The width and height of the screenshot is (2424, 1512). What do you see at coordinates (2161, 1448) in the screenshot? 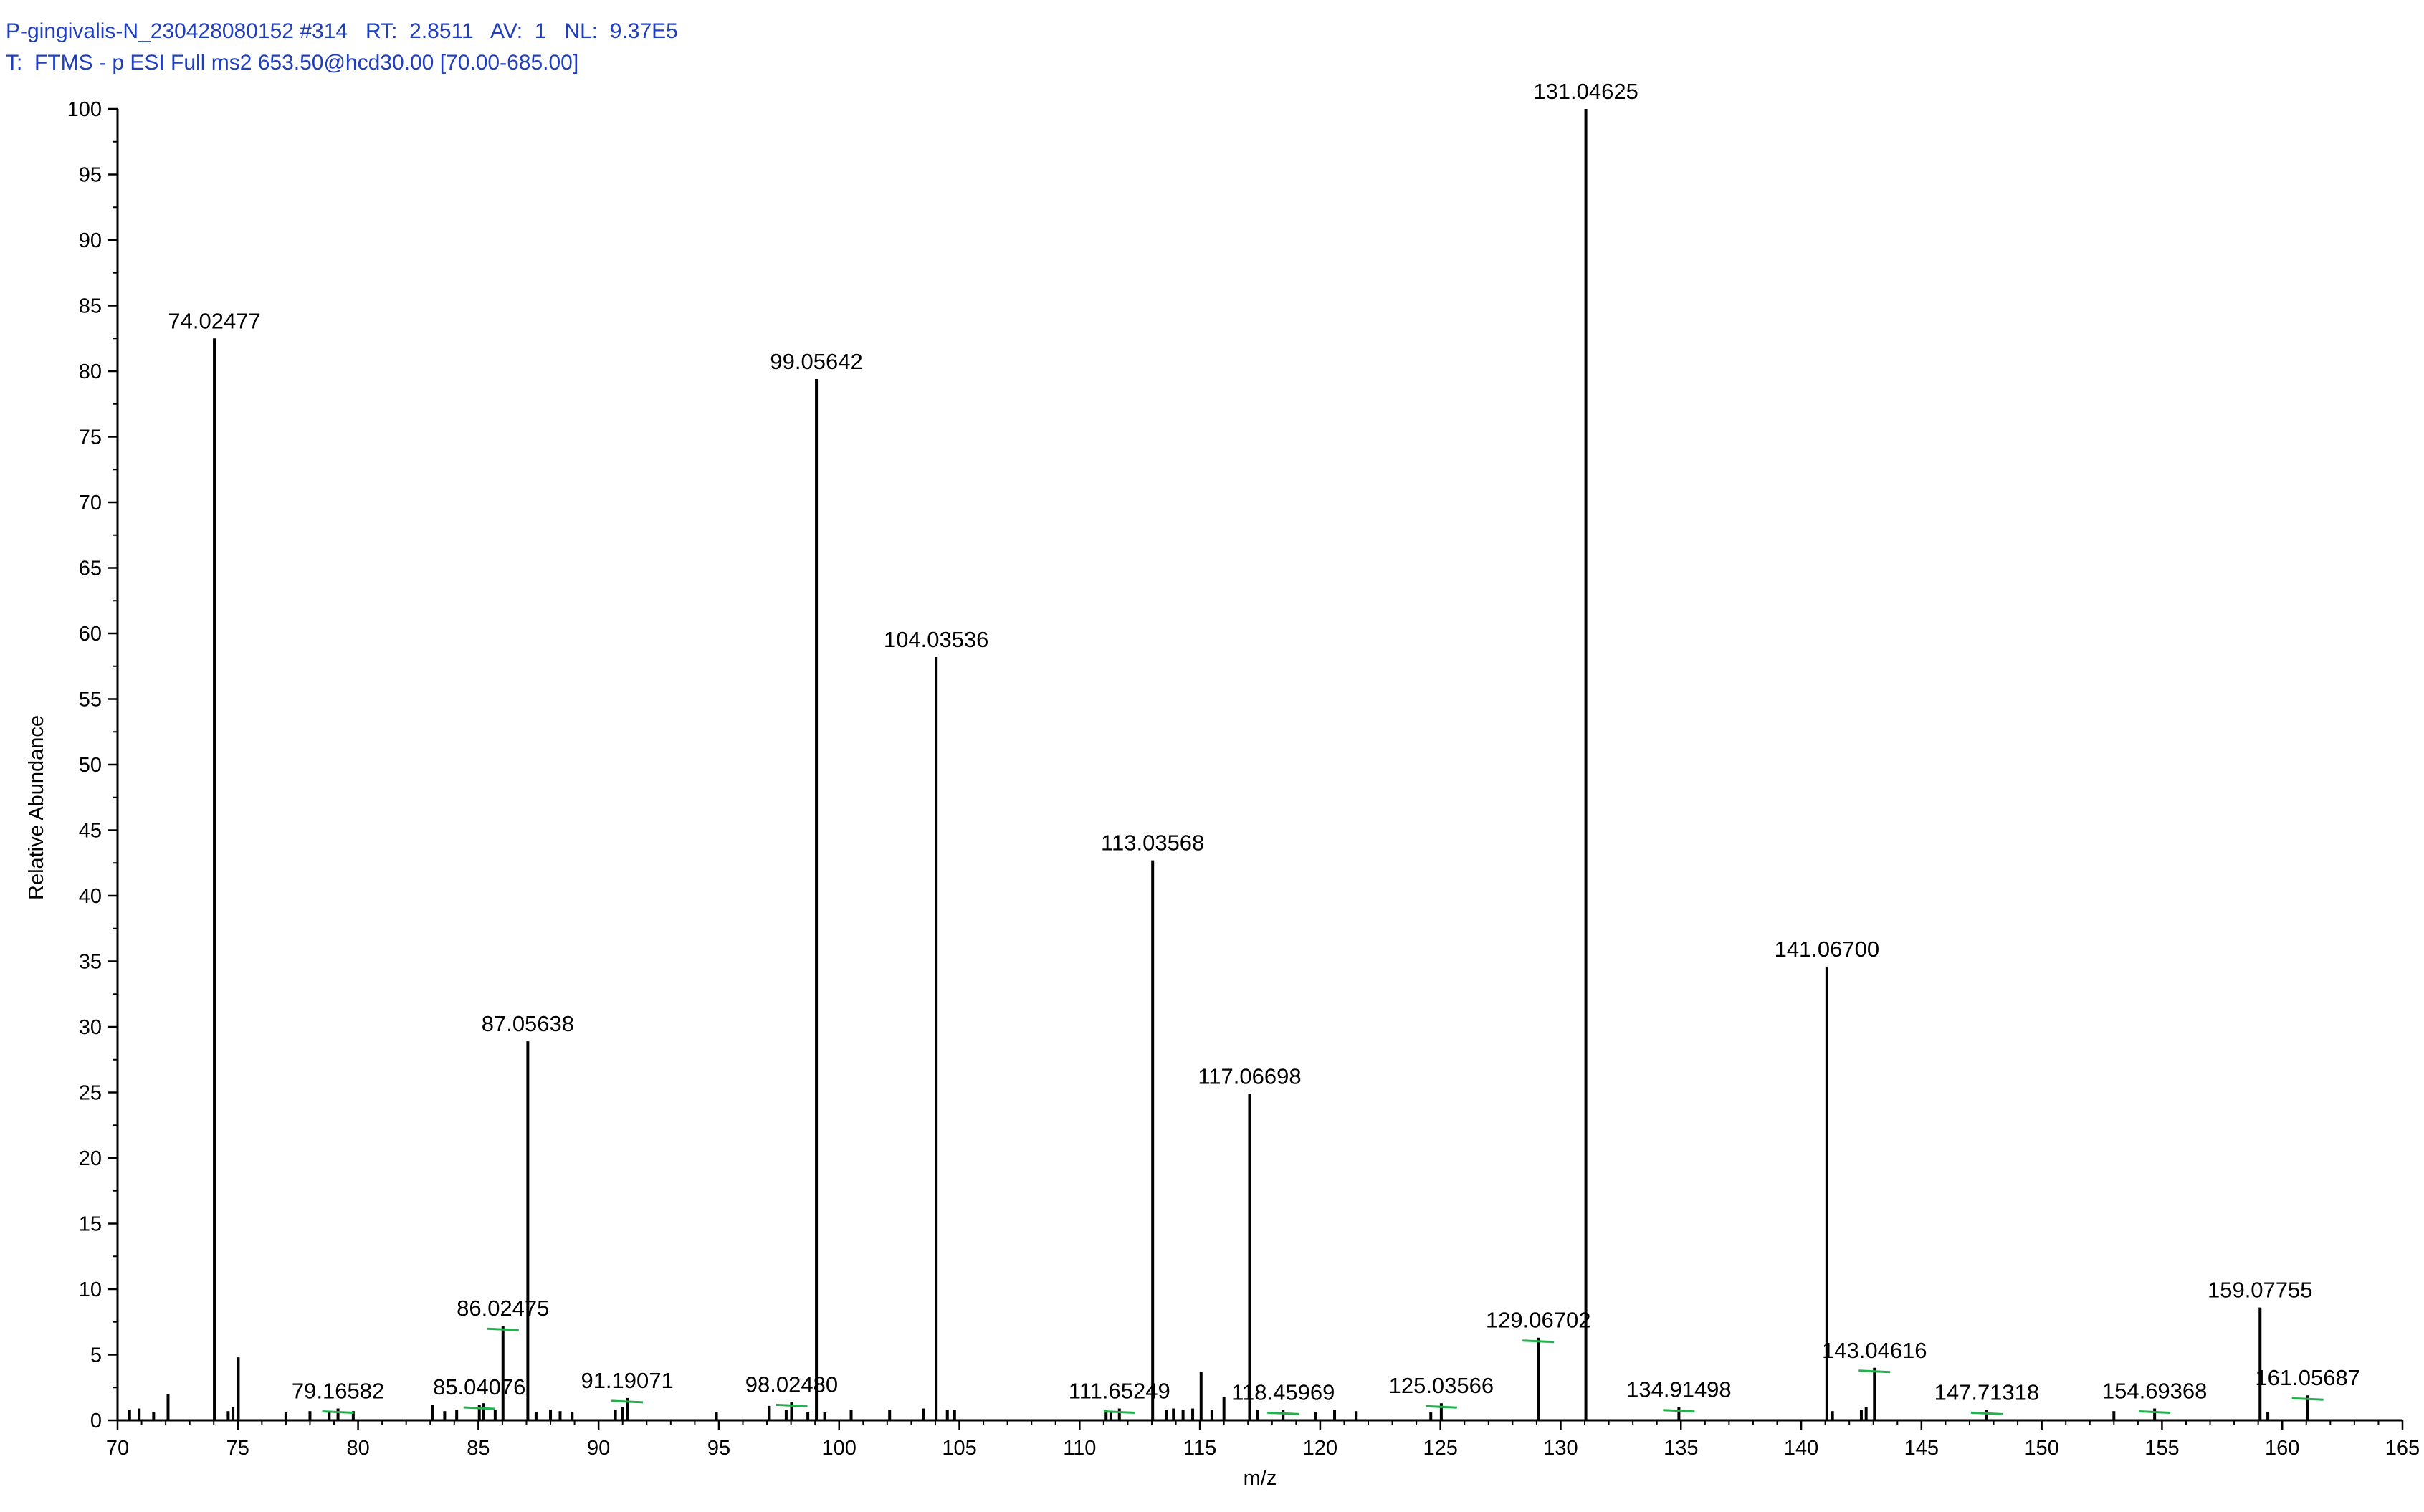
I see `x-tick-label: 155` at bounding box center [2161, 1448].